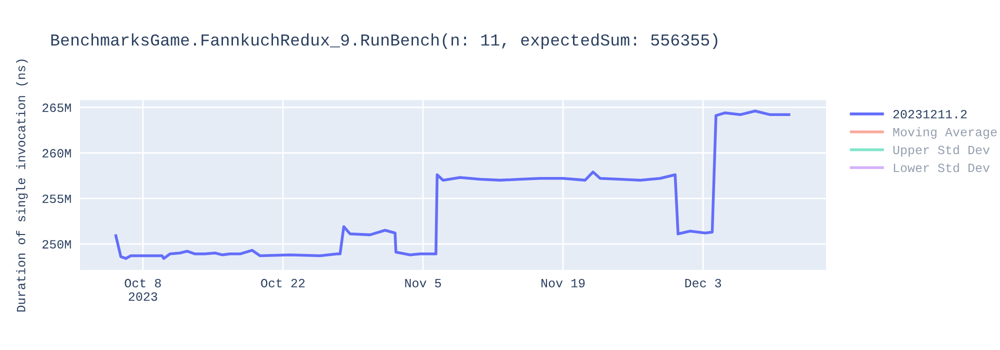 The width and height of the screenshot is (1000, 350). Describe the element at coordinates (384, 41) in the screenshot. I see `chart-title: BenchmarksGame.FannkuchRedux_9.RunBench(n: 11, expectedSum: 556355)` at that location.